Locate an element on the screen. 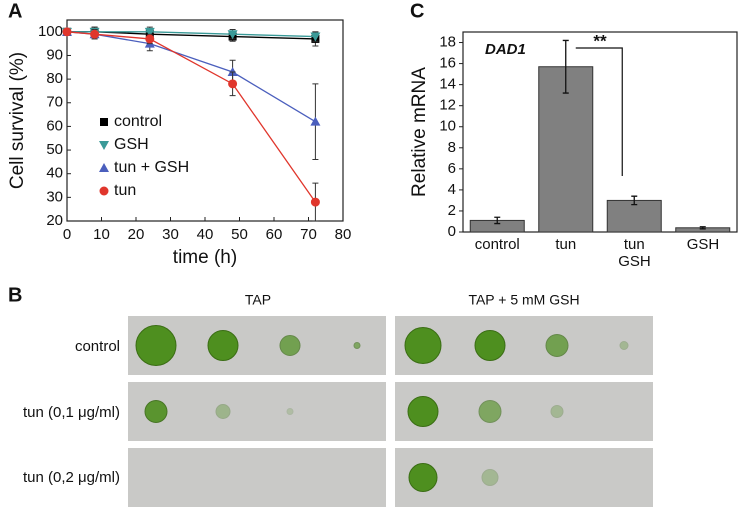 The height and width of the screenshot is (509, 740). y-tick-label: 6 is located at coordinates (452, 168).